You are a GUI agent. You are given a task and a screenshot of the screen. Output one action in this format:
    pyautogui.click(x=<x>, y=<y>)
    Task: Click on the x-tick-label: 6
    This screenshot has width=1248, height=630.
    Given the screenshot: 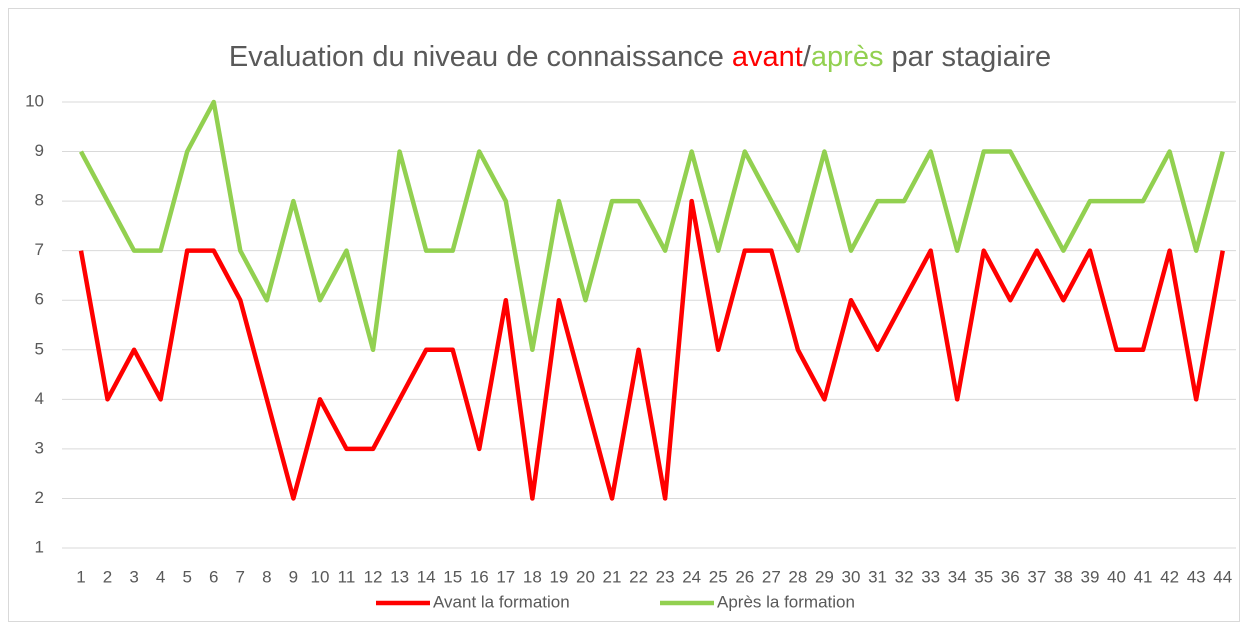 What is the action you would take?
    pyautogui.click(x=213, y=576)
    